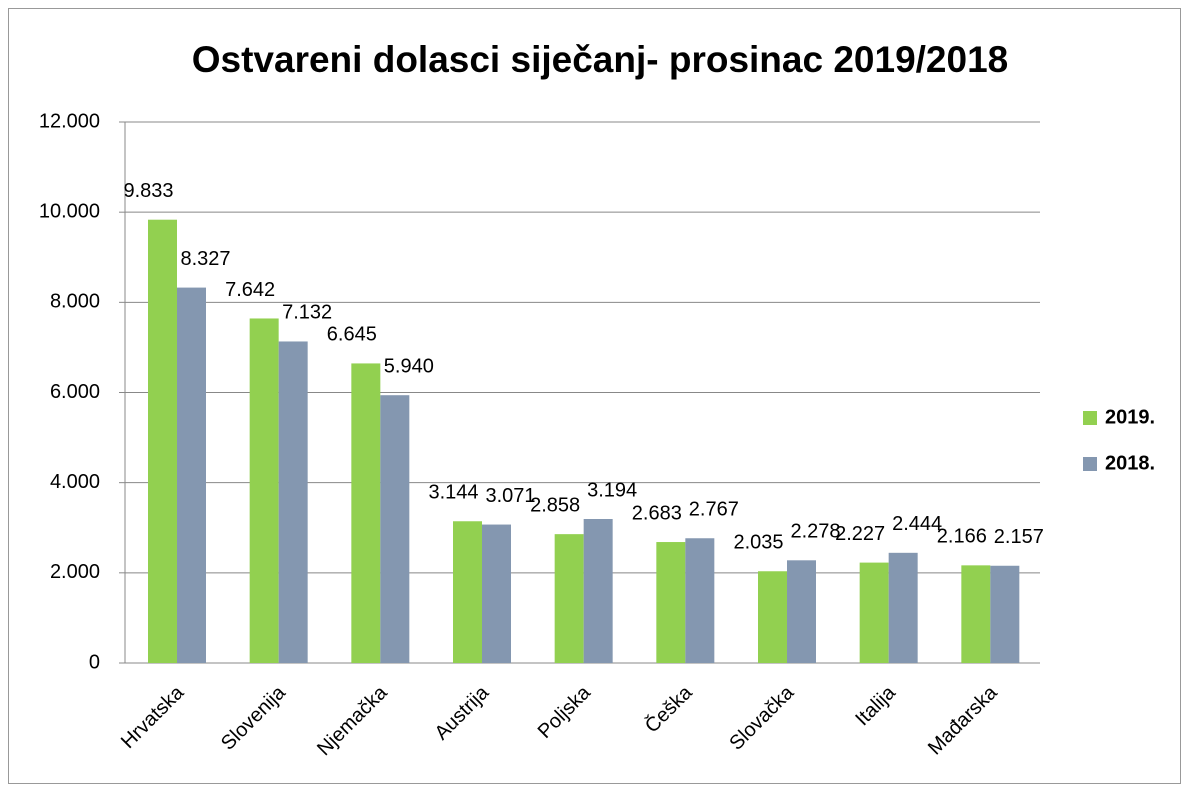 The image size is (1186, 791). Describe the element at coordinates (453, 493) in the screenshot. I see `data-label: 3.144` at that location.